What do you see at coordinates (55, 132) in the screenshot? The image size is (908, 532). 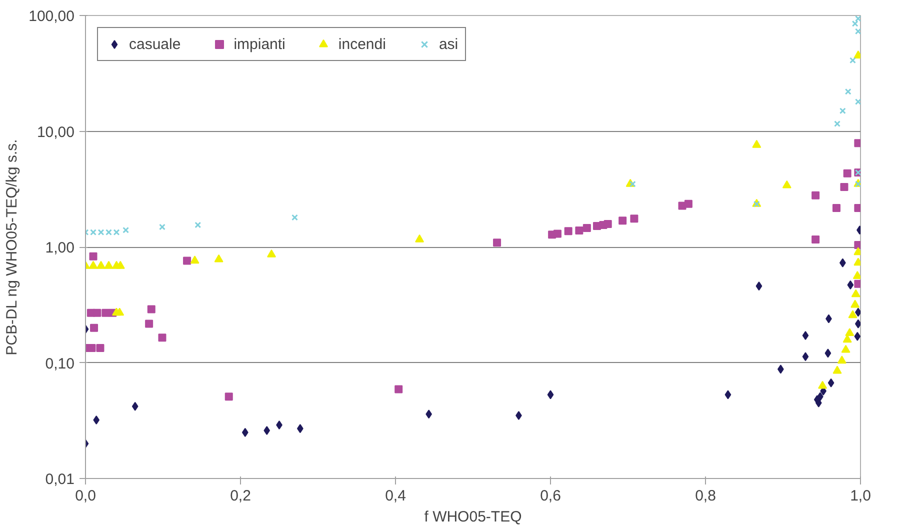 I see `y-tick-label: 10,00` at bounding box center [55, 132].